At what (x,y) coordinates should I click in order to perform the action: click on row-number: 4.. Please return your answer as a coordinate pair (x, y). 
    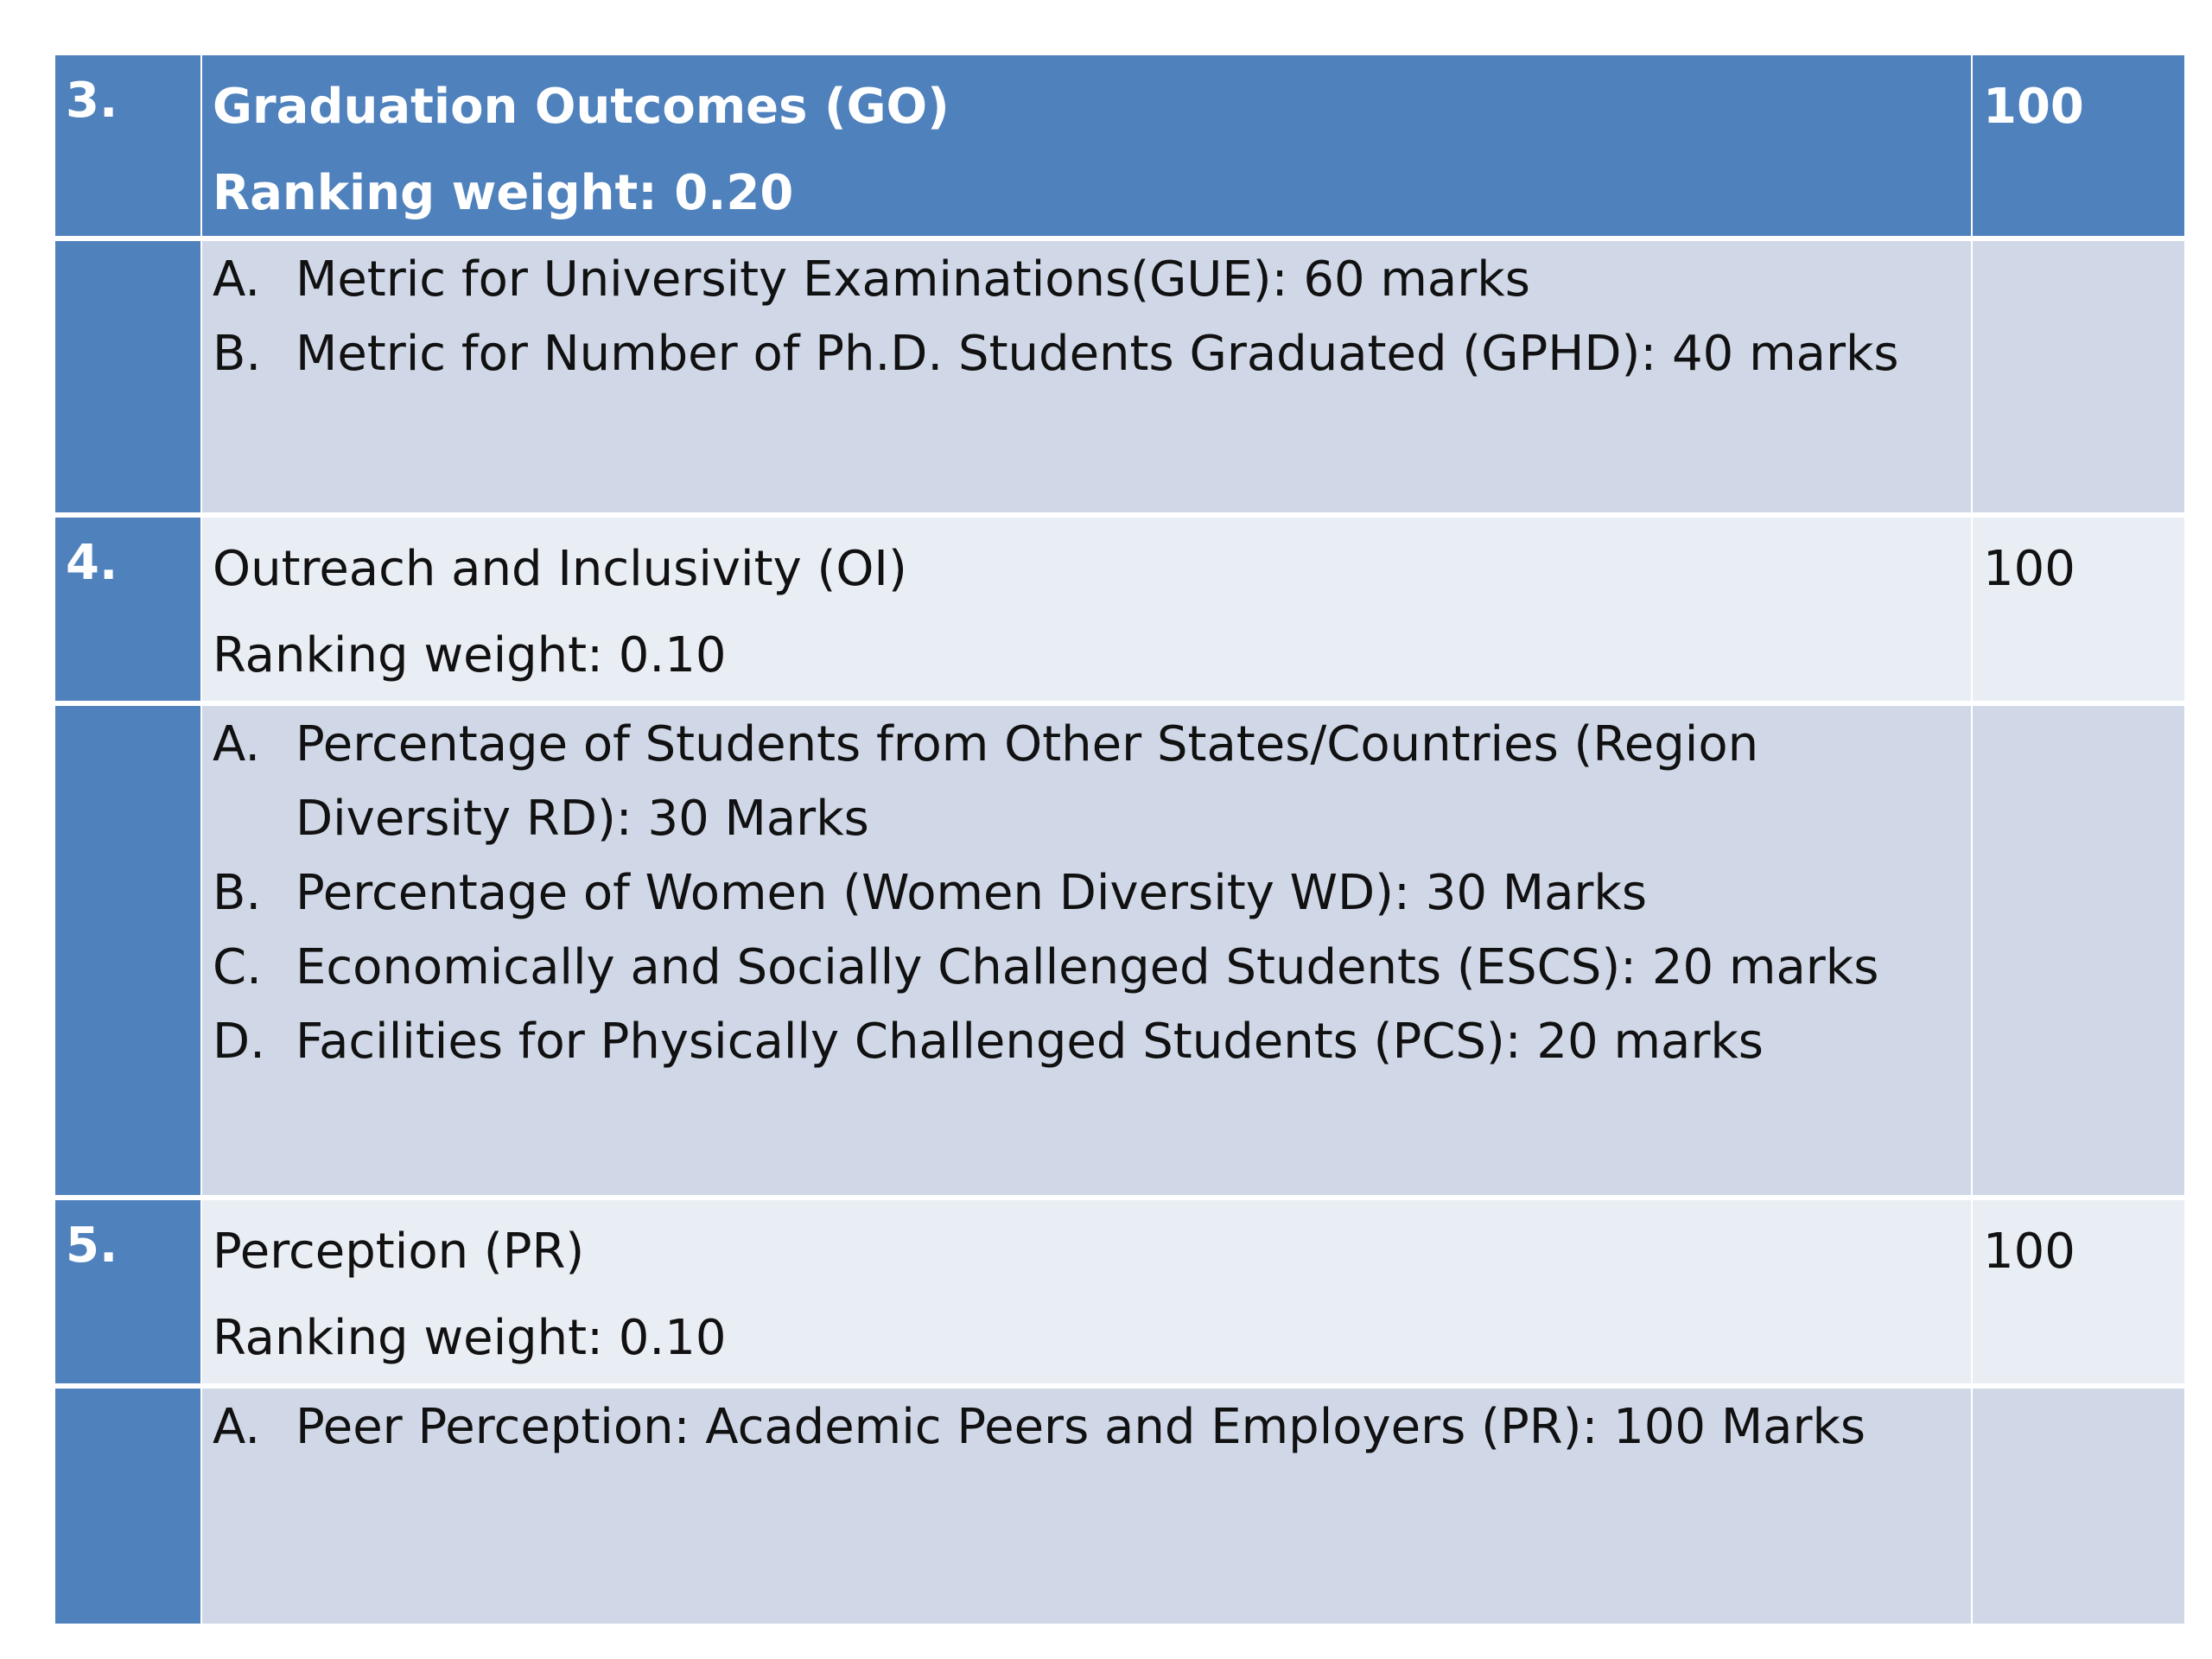
    Looking at the image, I should click on (127, 609).